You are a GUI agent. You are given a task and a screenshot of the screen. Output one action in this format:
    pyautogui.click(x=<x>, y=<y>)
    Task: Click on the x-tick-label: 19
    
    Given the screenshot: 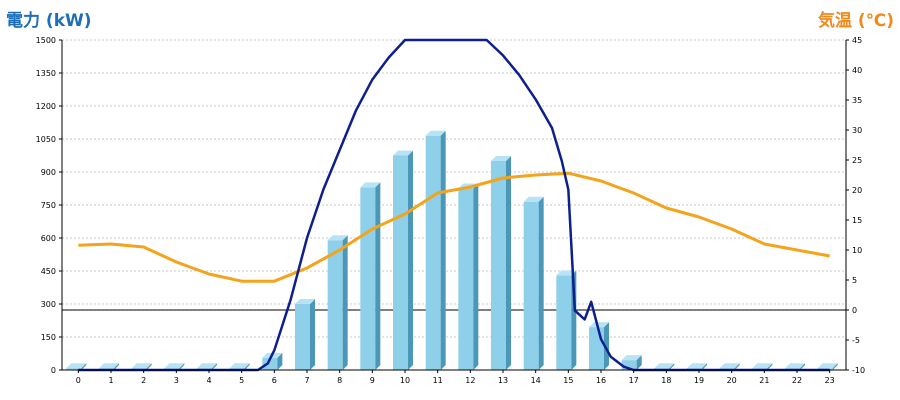 What is the action you would take?
    pyautogui.click(x=699, y=380)
    